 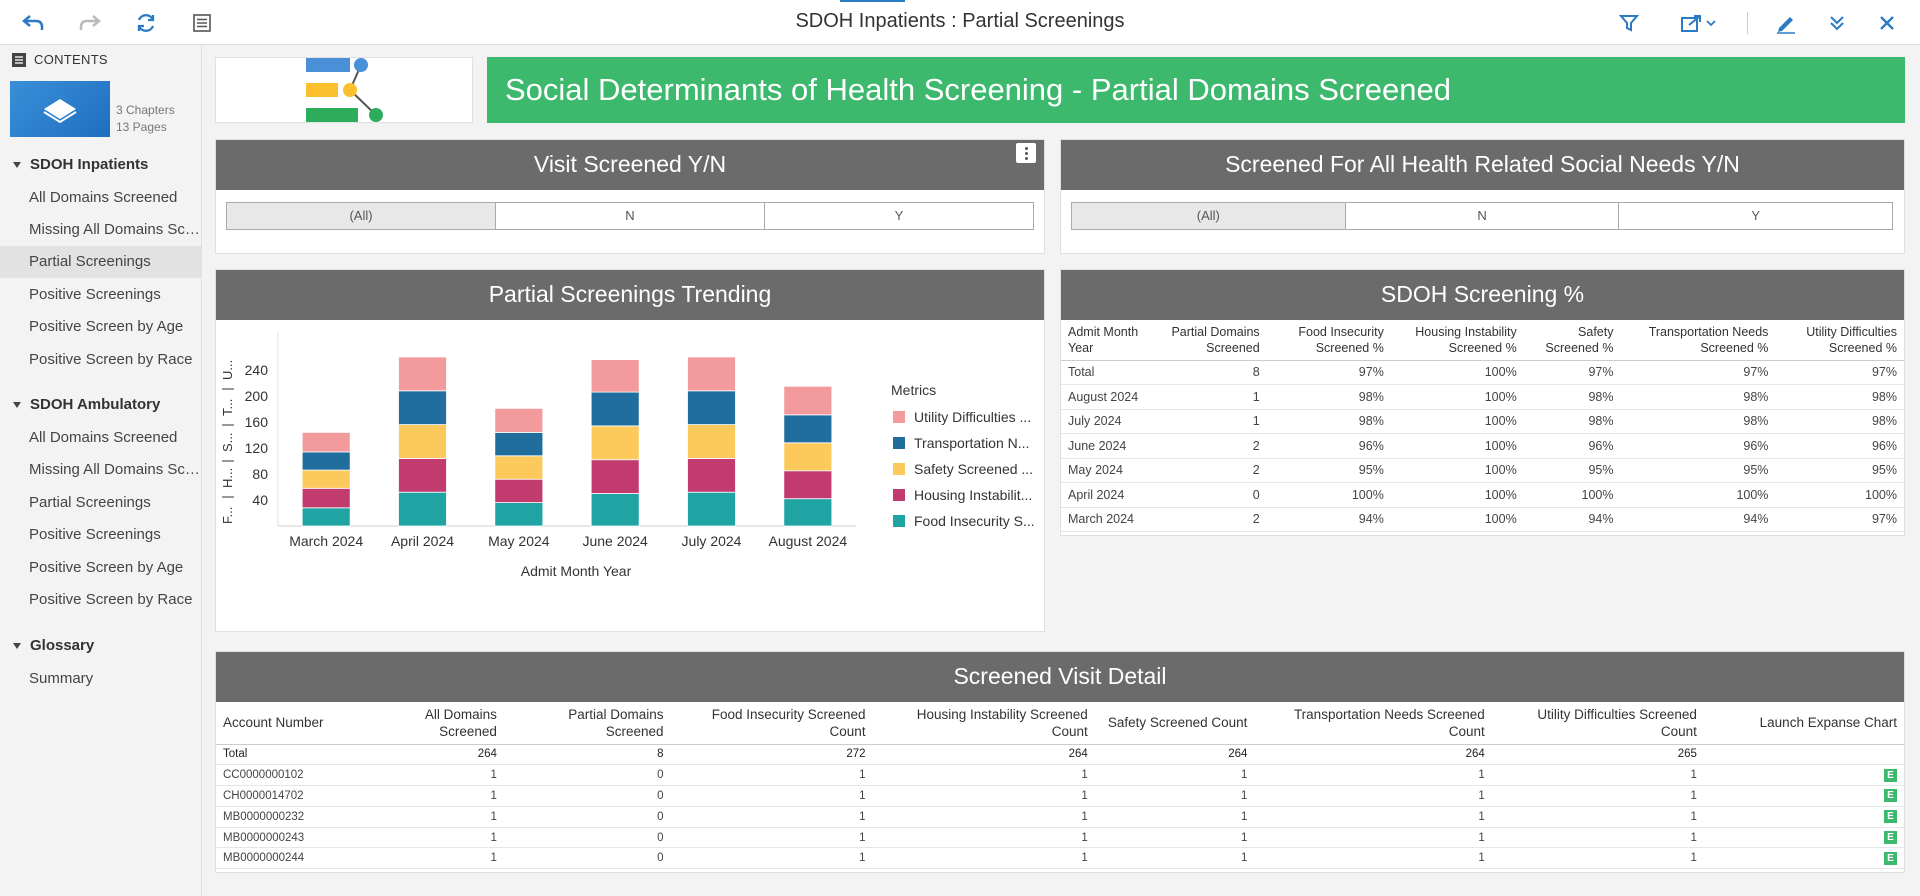 What do you see at coordinates (100, 262) in the screenshot?
I see `nav-inpatients-partial-screenings: Partial Screenings` at bounding box center [100, 262].